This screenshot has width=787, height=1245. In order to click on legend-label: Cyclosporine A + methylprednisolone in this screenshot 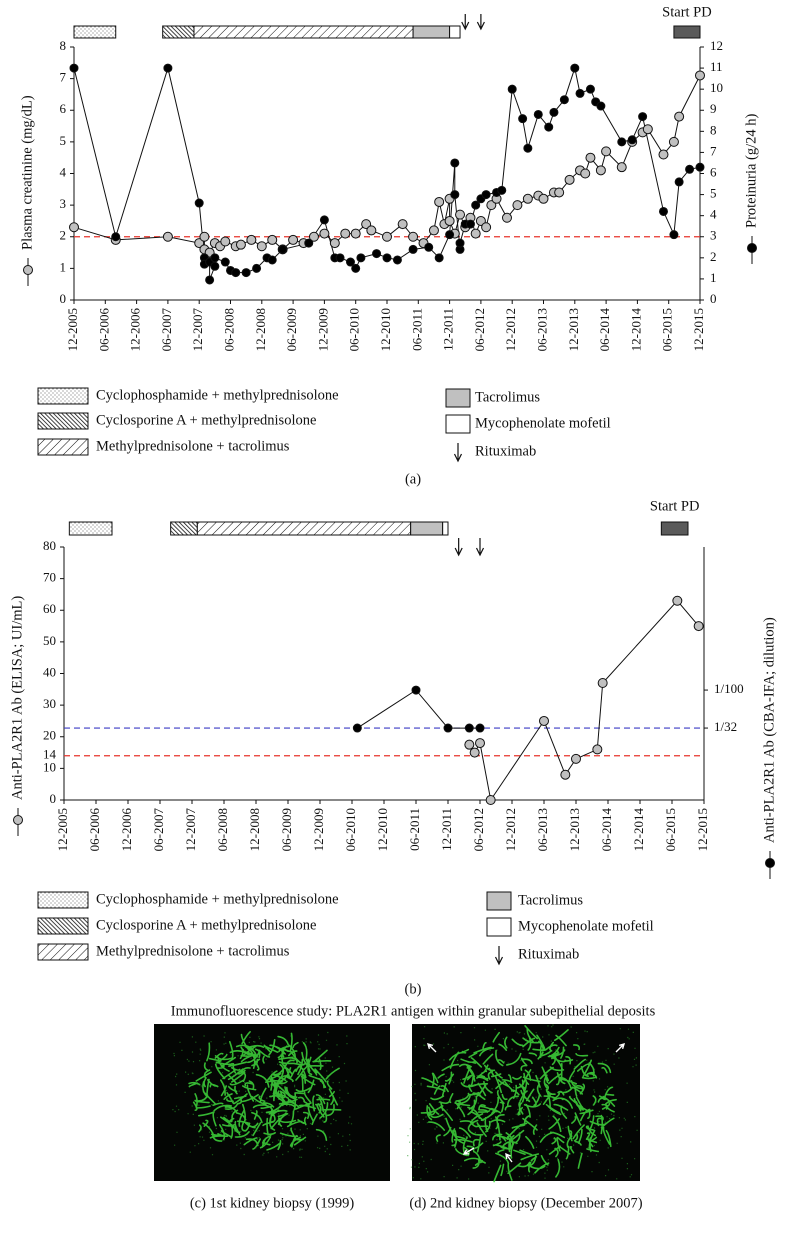, I will do `click(206, 925)`.